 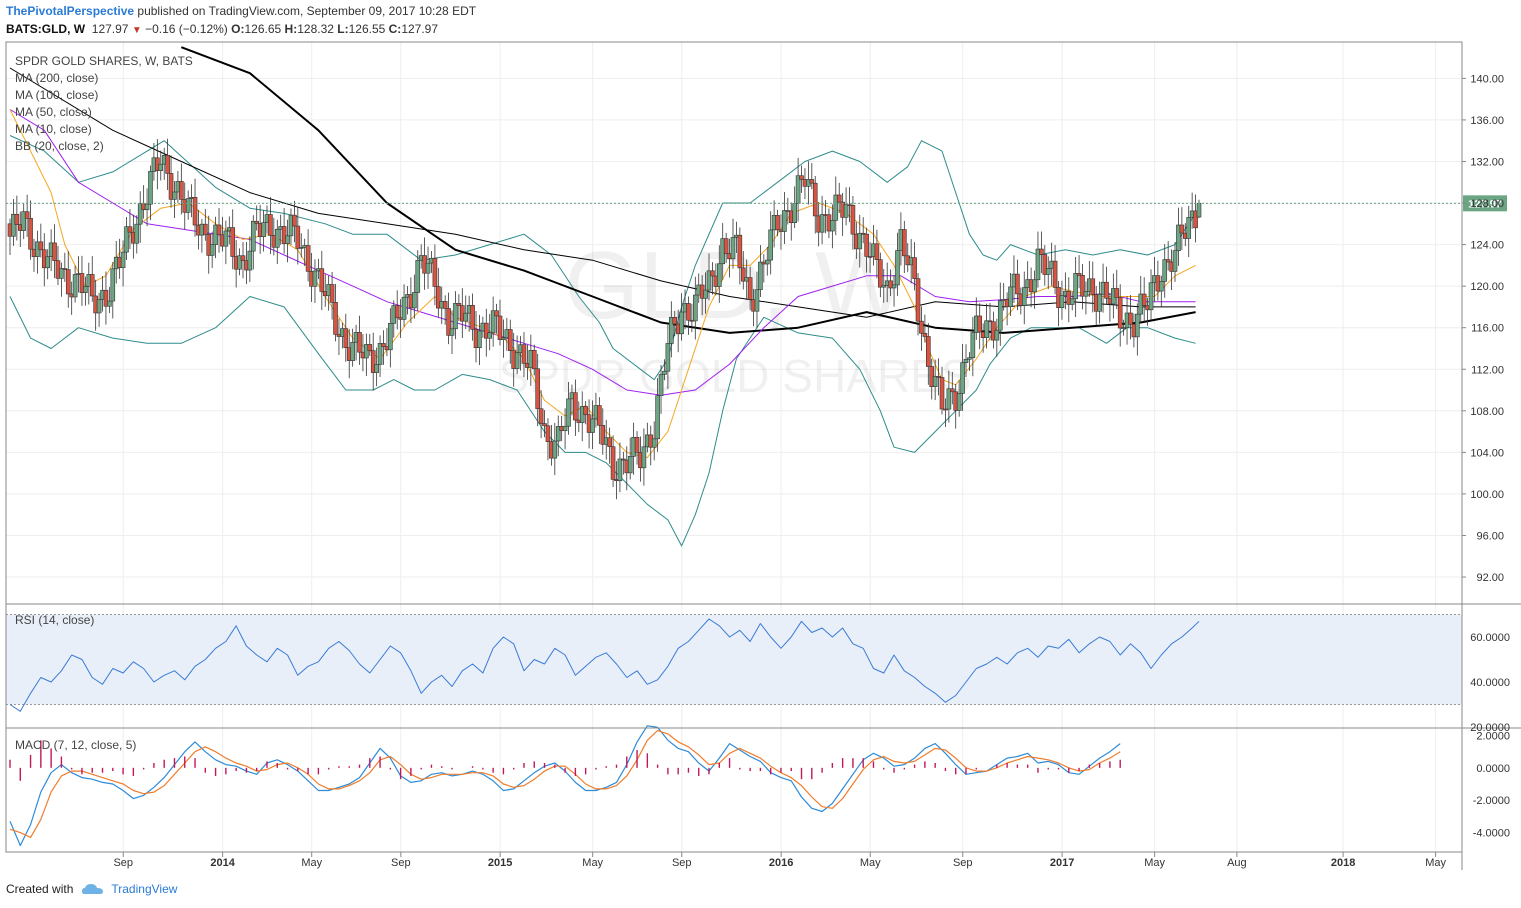 What do you see at coordinates (76, 745) in the screenshot?
I see `macd-label: MACD (7, 12, close, 5)` at bounding box center [76, 745].